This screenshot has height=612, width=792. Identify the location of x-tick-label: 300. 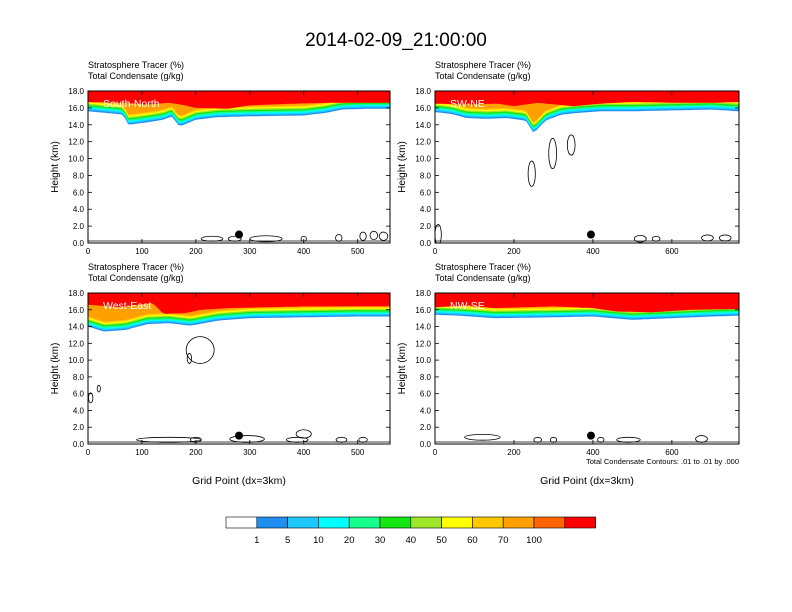
(250, 251).